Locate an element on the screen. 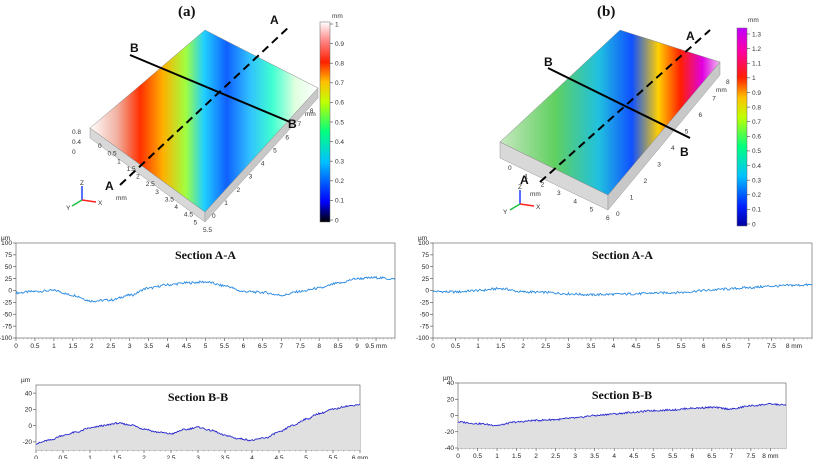 The width and height of the screenshot is (831, 464). axis-right-ticks-b: 0 1 2 3 4 5 6 7 8 is located at coordinates (673, 148).